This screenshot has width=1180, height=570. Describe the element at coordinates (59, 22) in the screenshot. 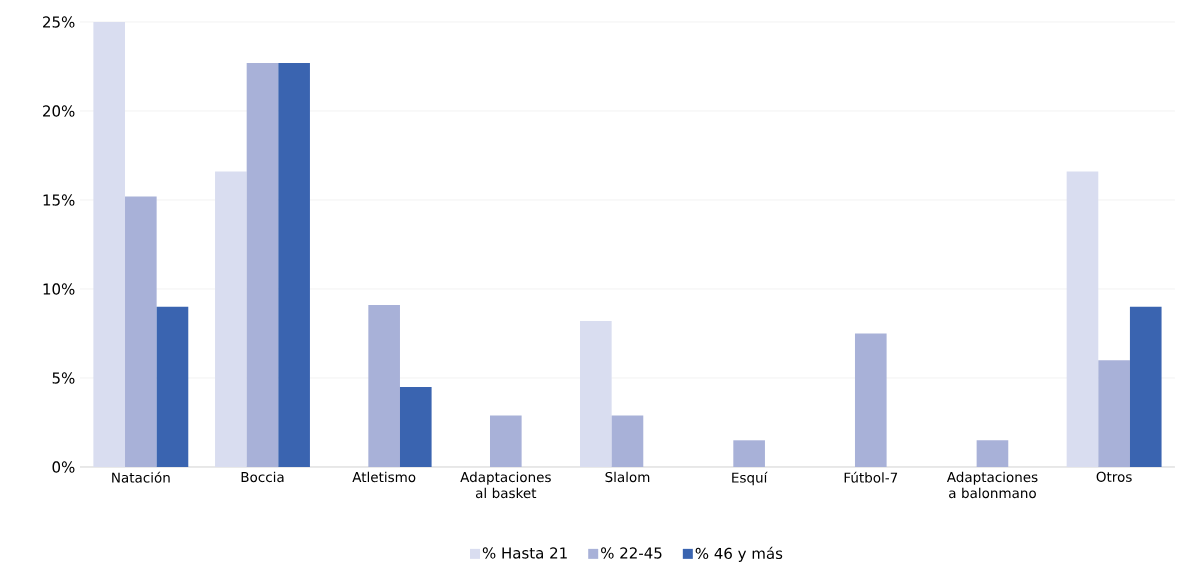

I see `y-tick-label: 25%` at that location.